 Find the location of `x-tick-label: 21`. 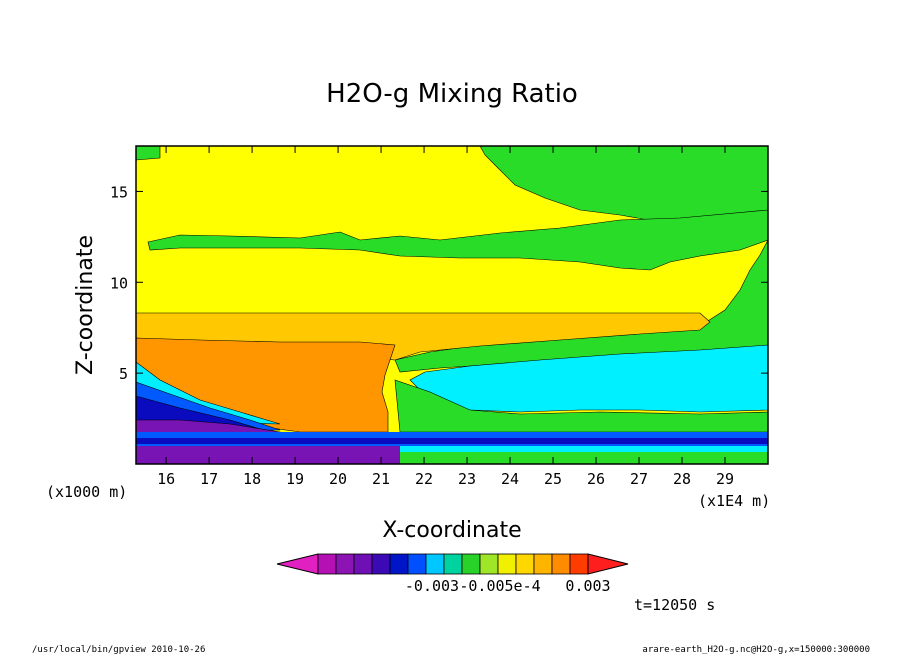

x-tick-label: 21 is located at coordinates (381, 479).